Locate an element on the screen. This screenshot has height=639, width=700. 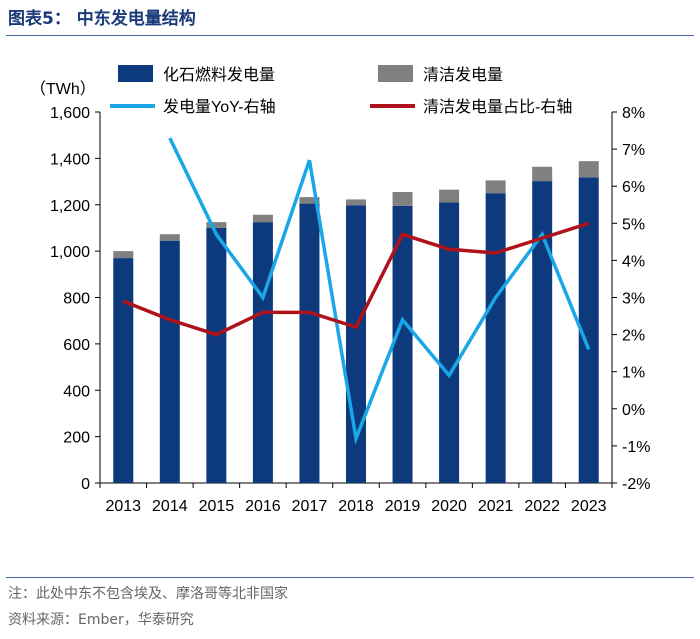
y-right-tick-label: 6% is located at coordinates (633, 187).